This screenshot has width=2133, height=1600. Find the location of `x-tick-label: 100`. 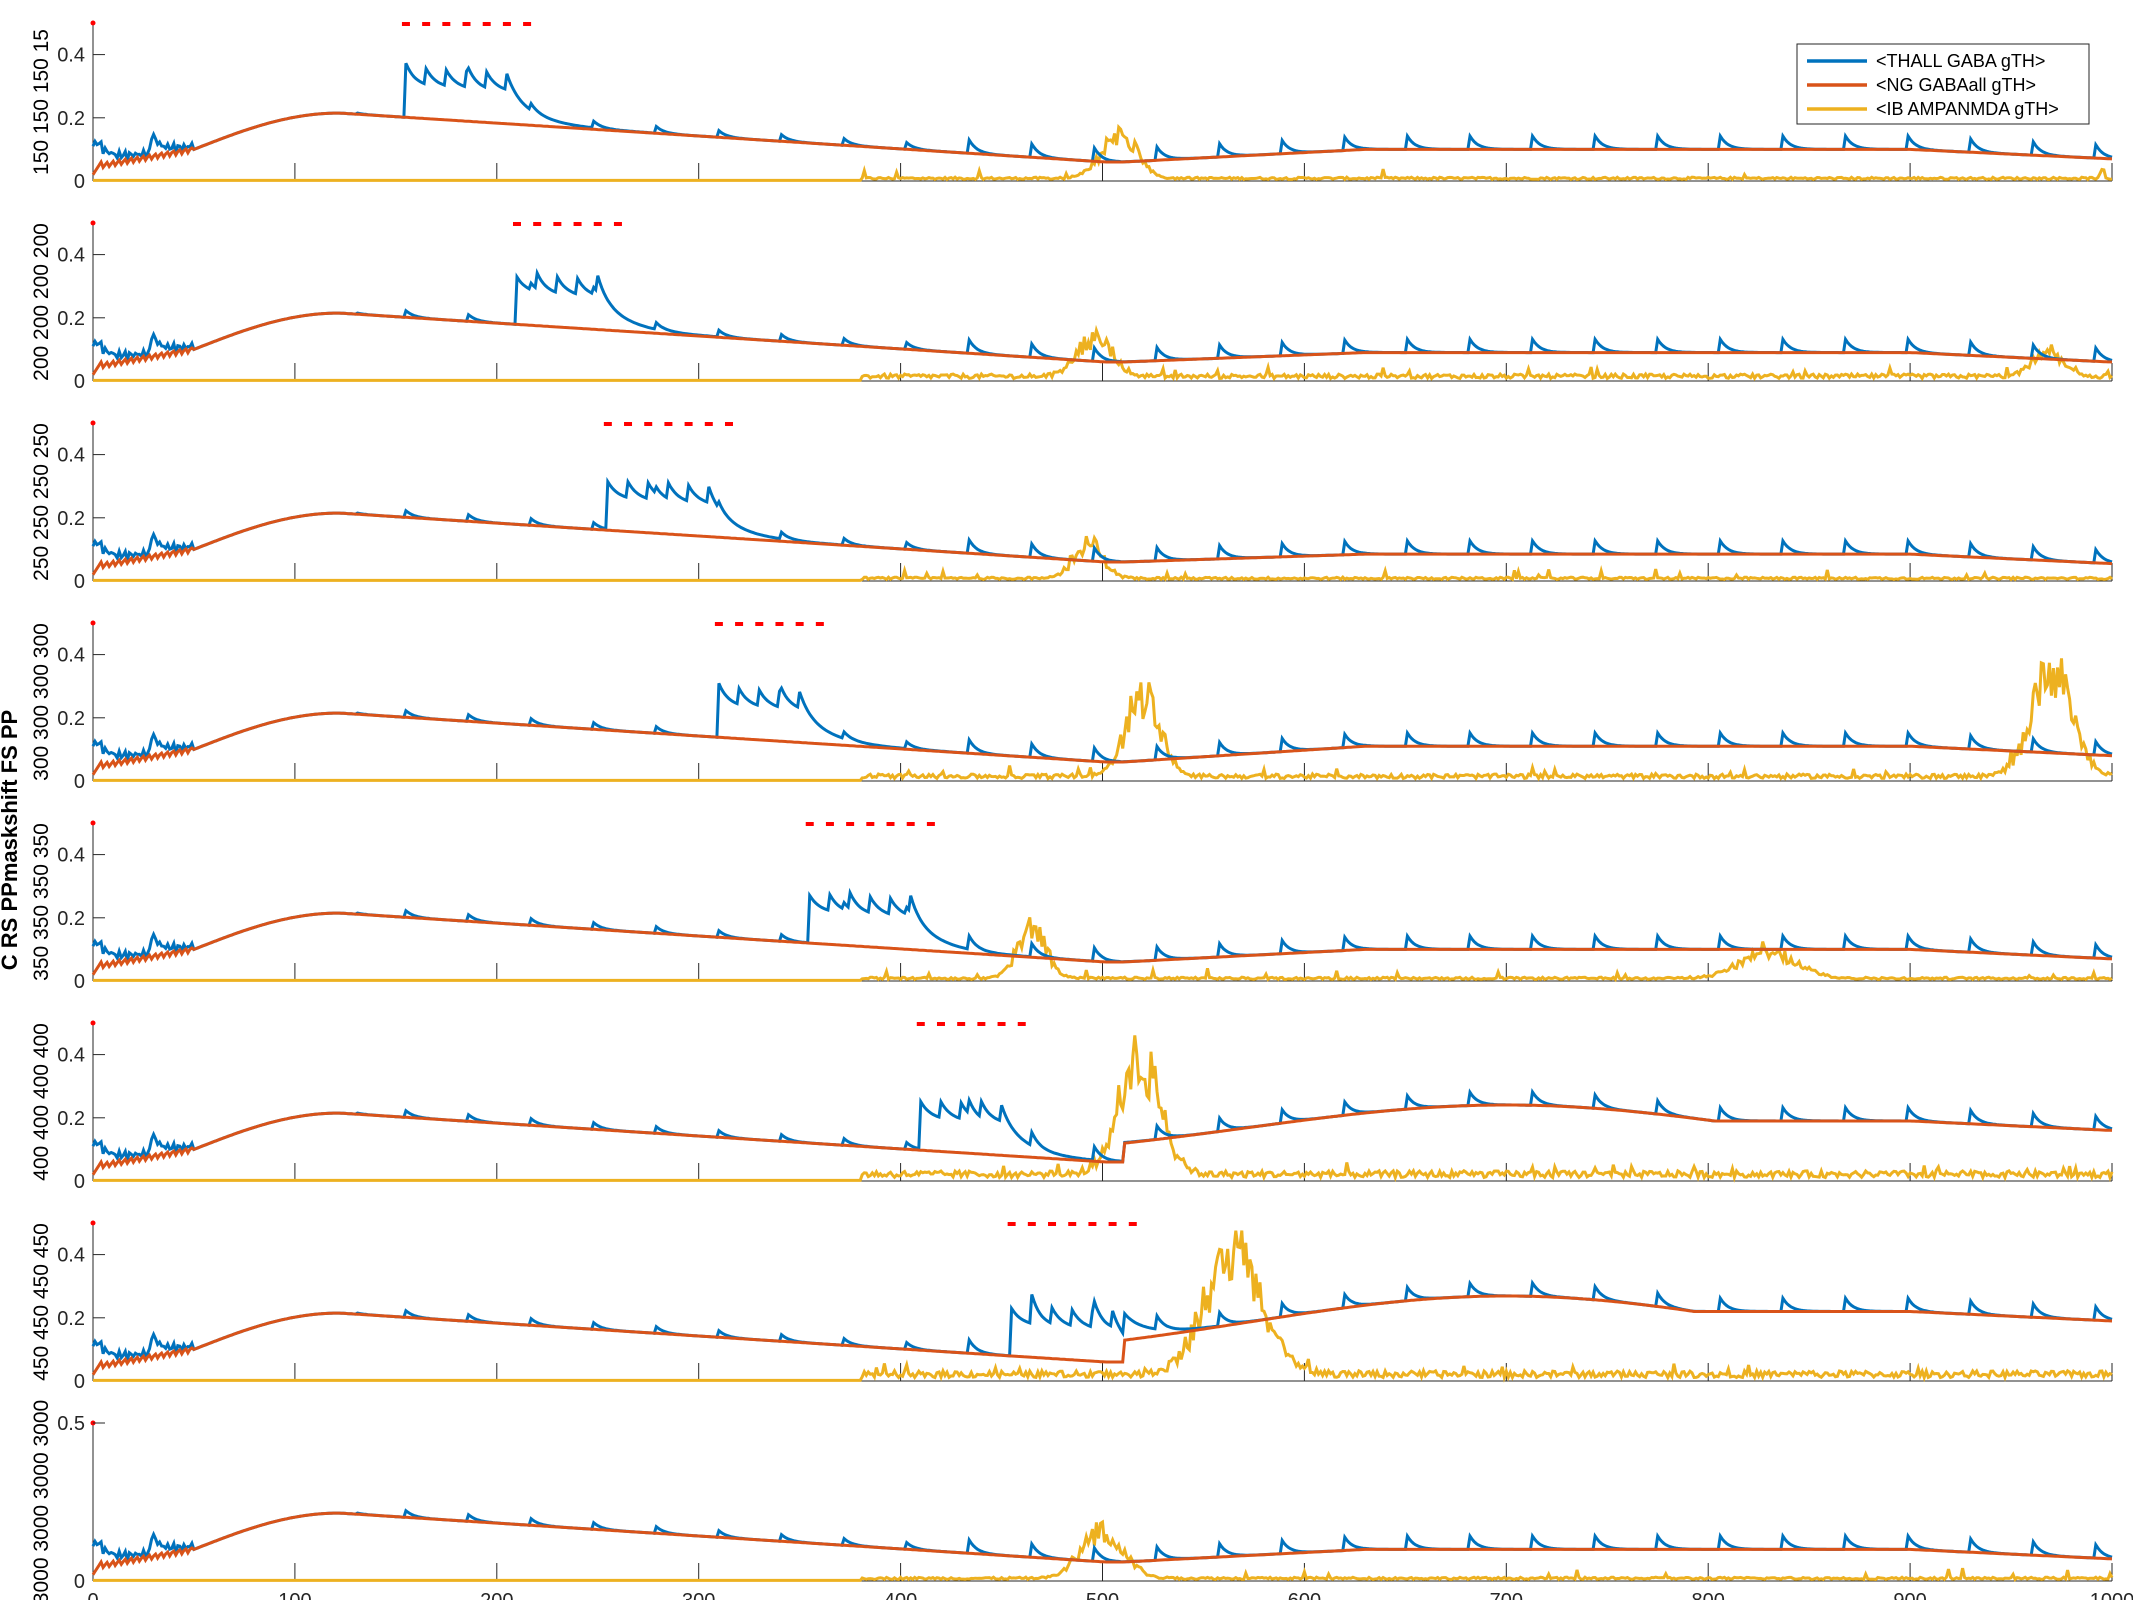

x-tick-label: 100 is located at coordinates (294, 1595).